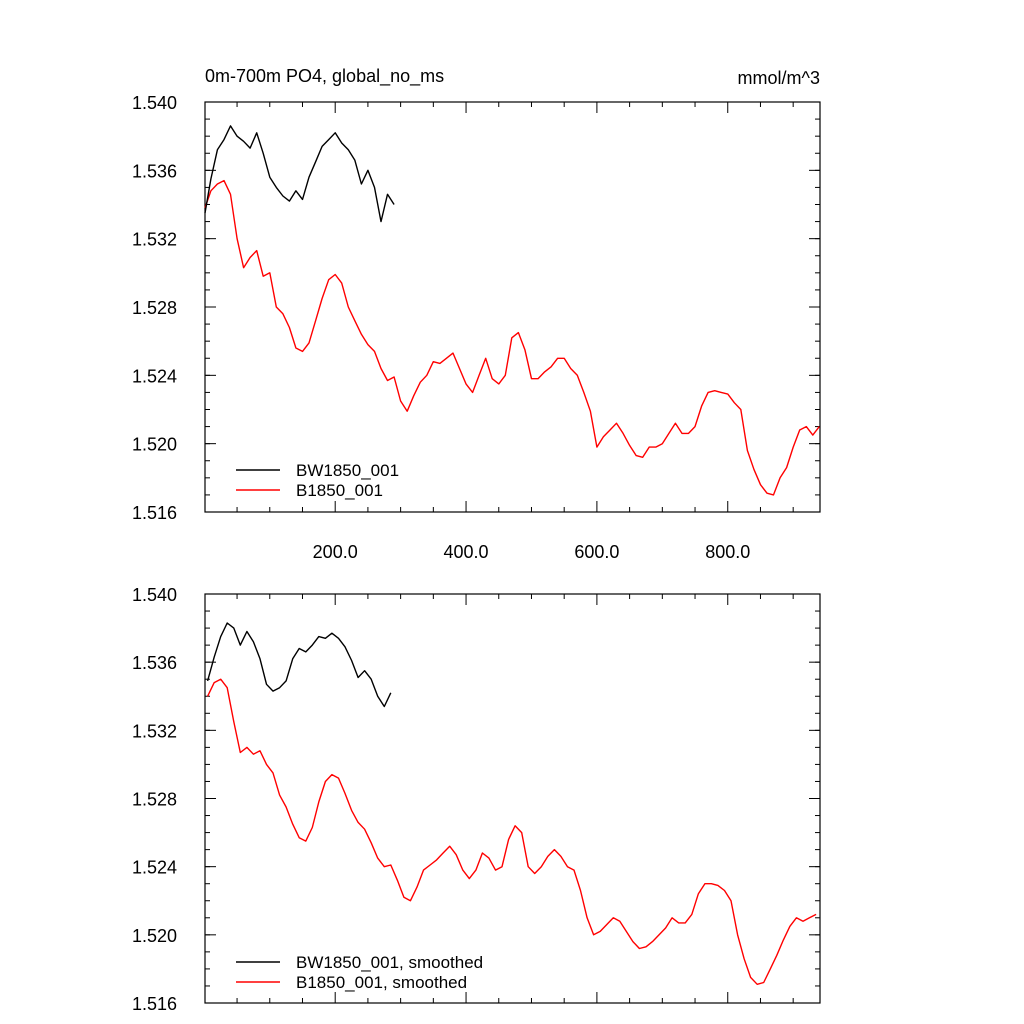 The height and width of the screenshot is (1024, 1024). I want to click on legend-label: BW1850_001, so click(347, 470).